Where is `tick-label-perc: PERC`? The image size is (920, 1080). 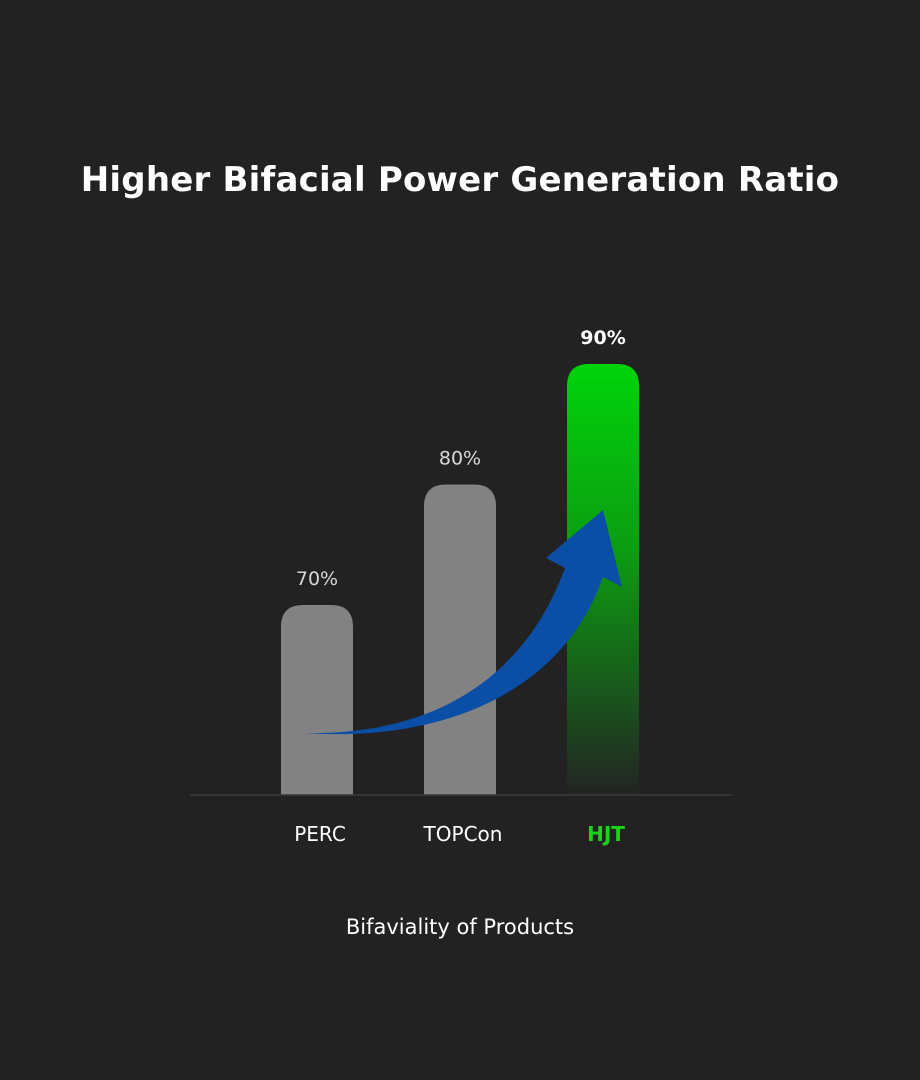 tick-label-perc: PERC is located at coordinates (320, 834).